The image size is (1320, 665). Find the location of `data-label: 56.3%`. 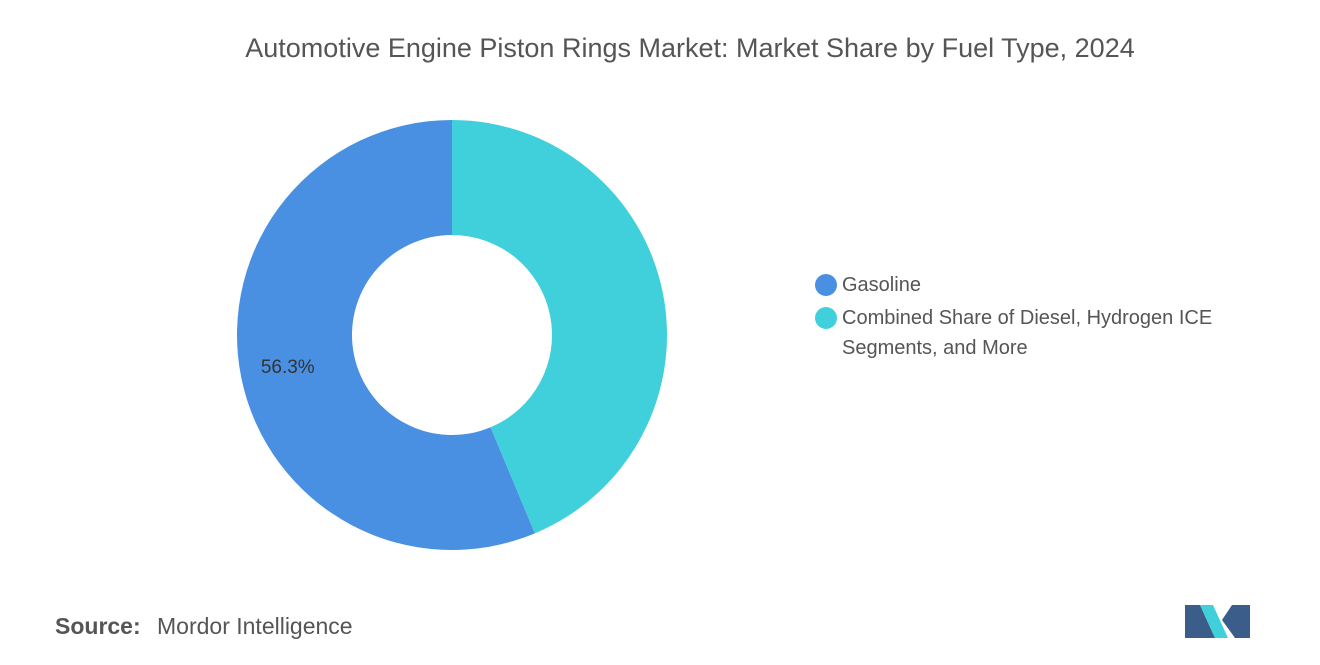

data-label: 56.3% is located at coordinates (288, 367).